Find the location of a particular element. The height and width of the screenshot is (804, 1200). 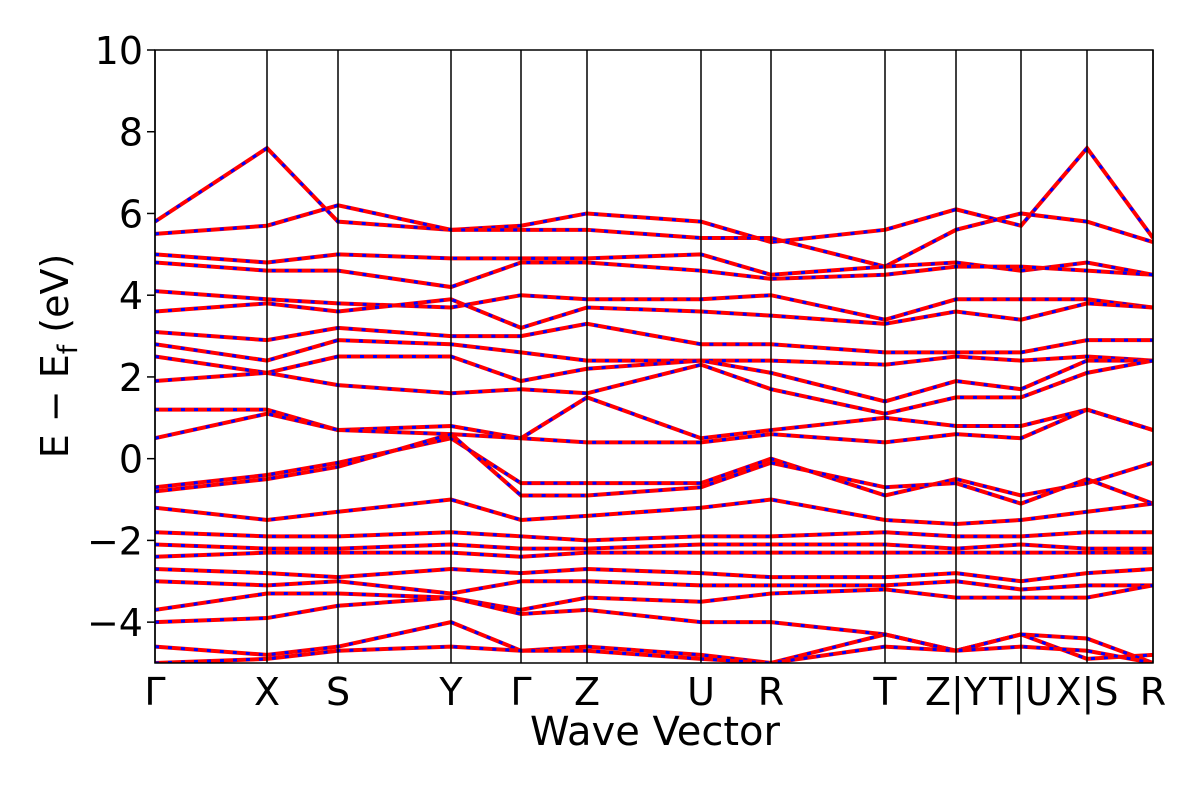

y-axis-label-part: (eV) is located at coordinates (55, 293).